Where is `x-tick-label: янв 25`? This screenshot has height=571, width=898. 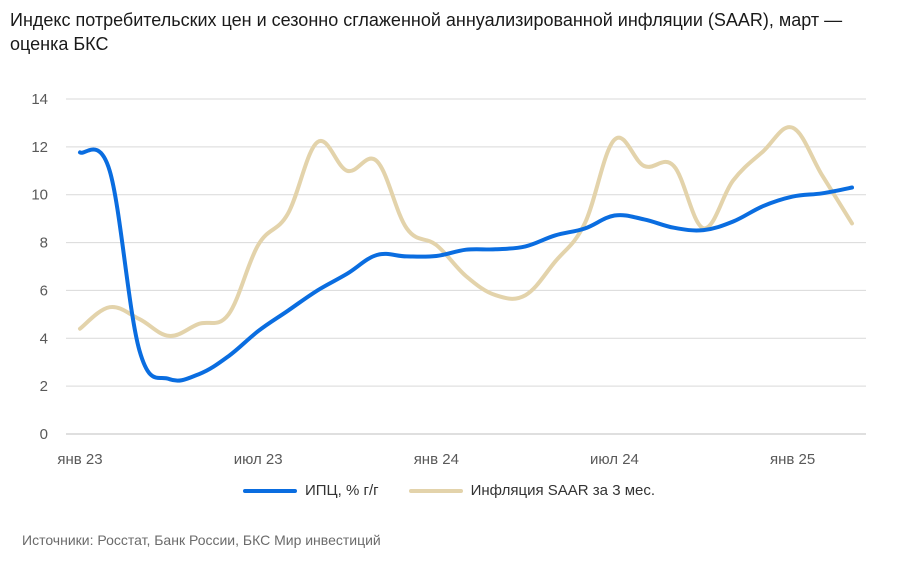
x-tick-label: янв 25 is located at coordinates (792, 459).